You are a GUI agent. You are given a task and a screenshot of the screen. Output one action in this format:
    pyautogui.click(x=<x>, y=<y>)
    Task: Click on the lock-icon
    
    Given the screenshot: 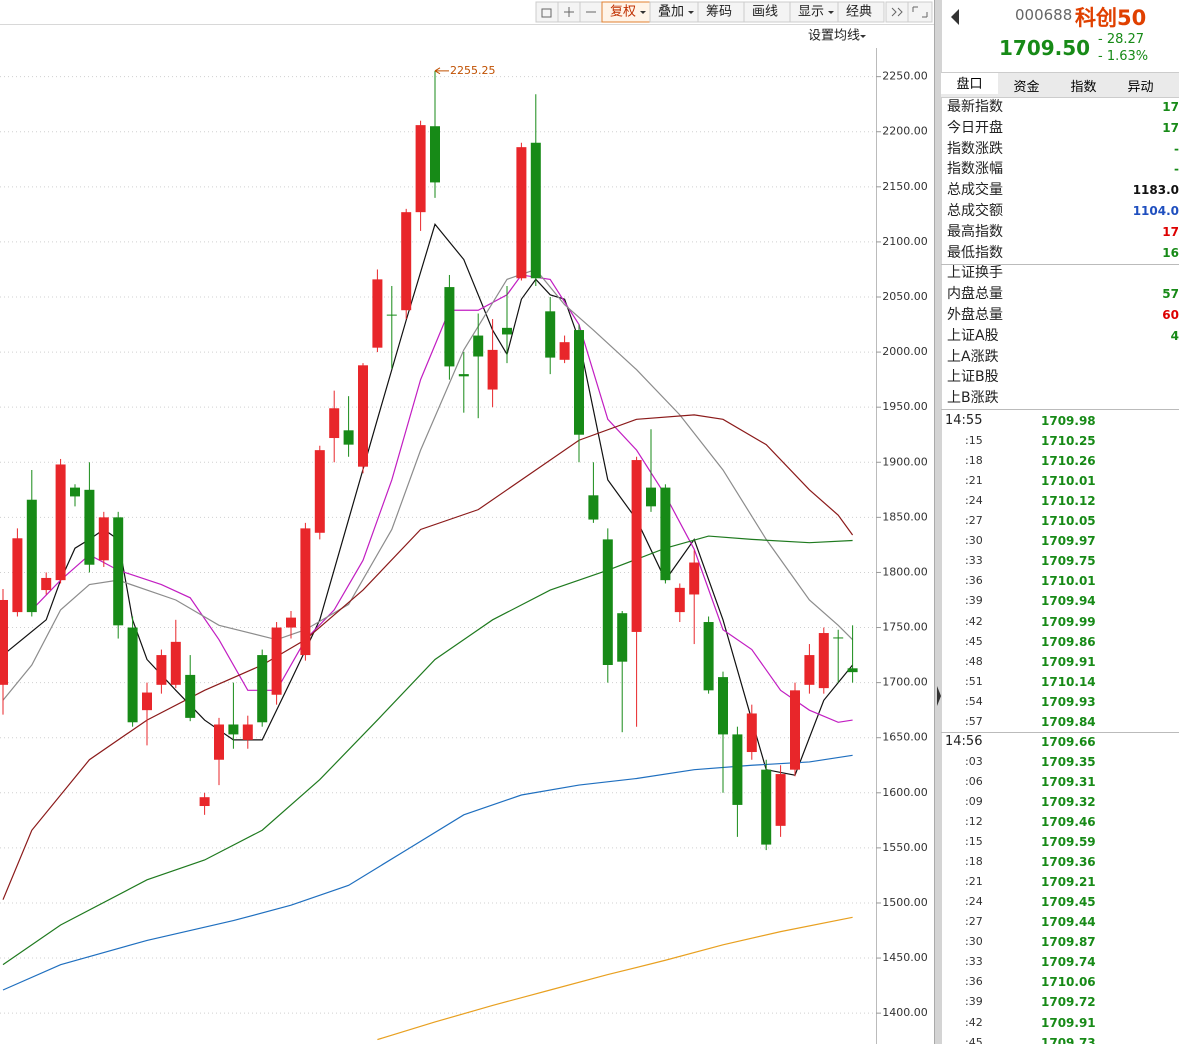 What is the action you would take?
    pyautogui.click(x=546, y=13)
    